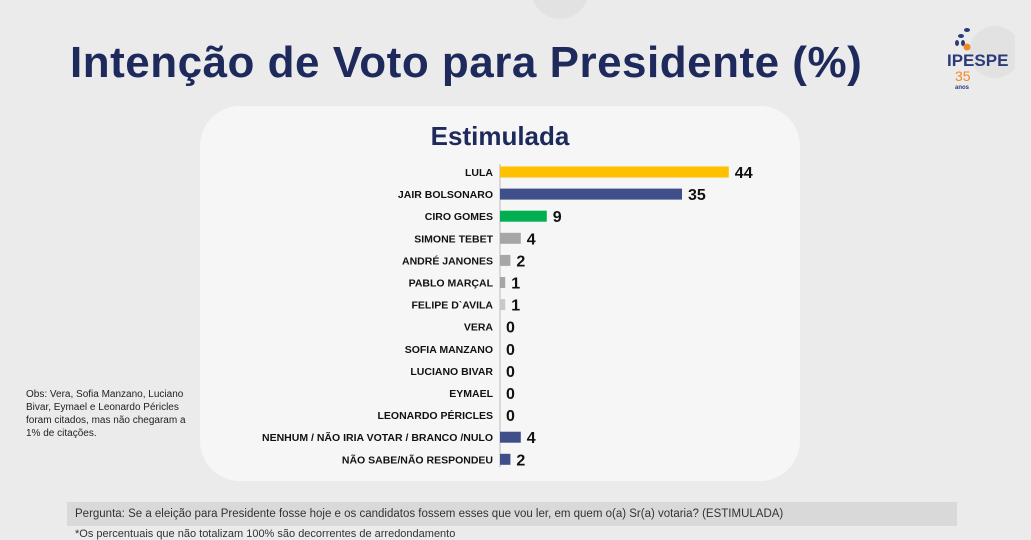  I want to click on svg-text: IPESPE, so click(977, 60).